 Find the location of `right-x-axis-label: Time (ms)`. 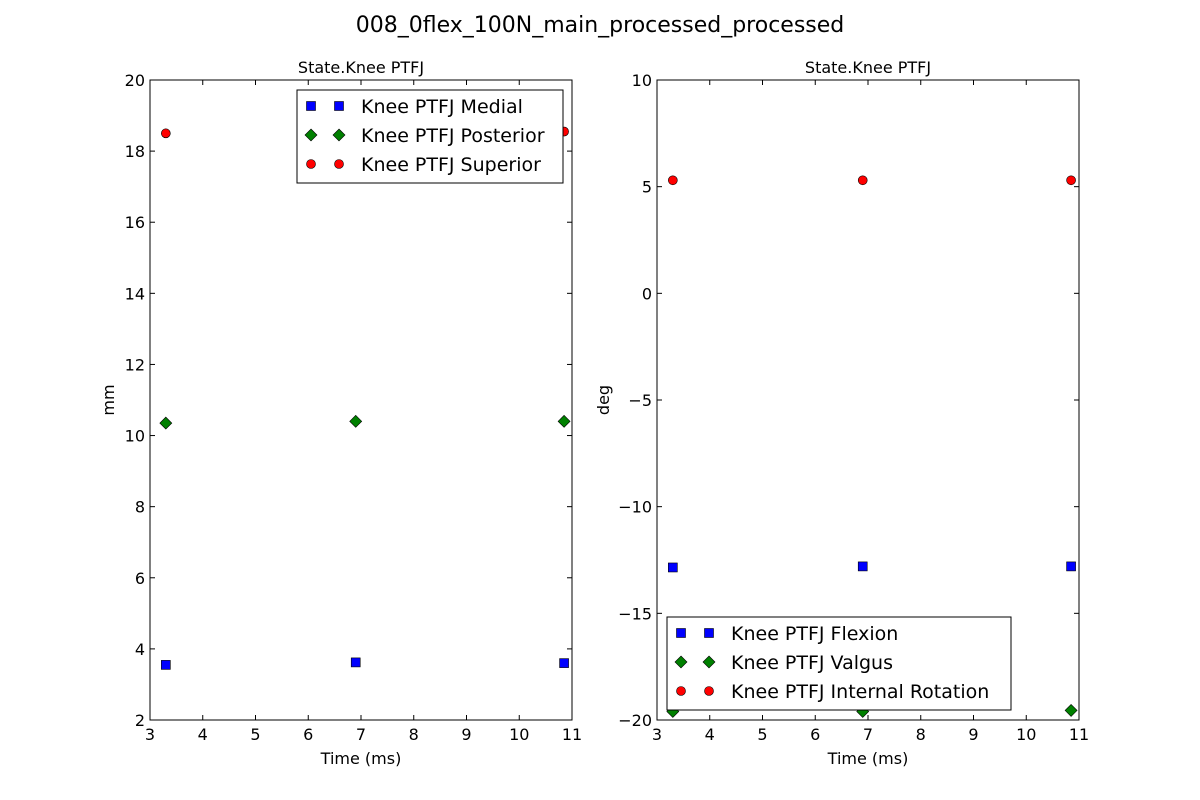

right-x-axis-label: Time (ms) is located at coordinates (868, 758).